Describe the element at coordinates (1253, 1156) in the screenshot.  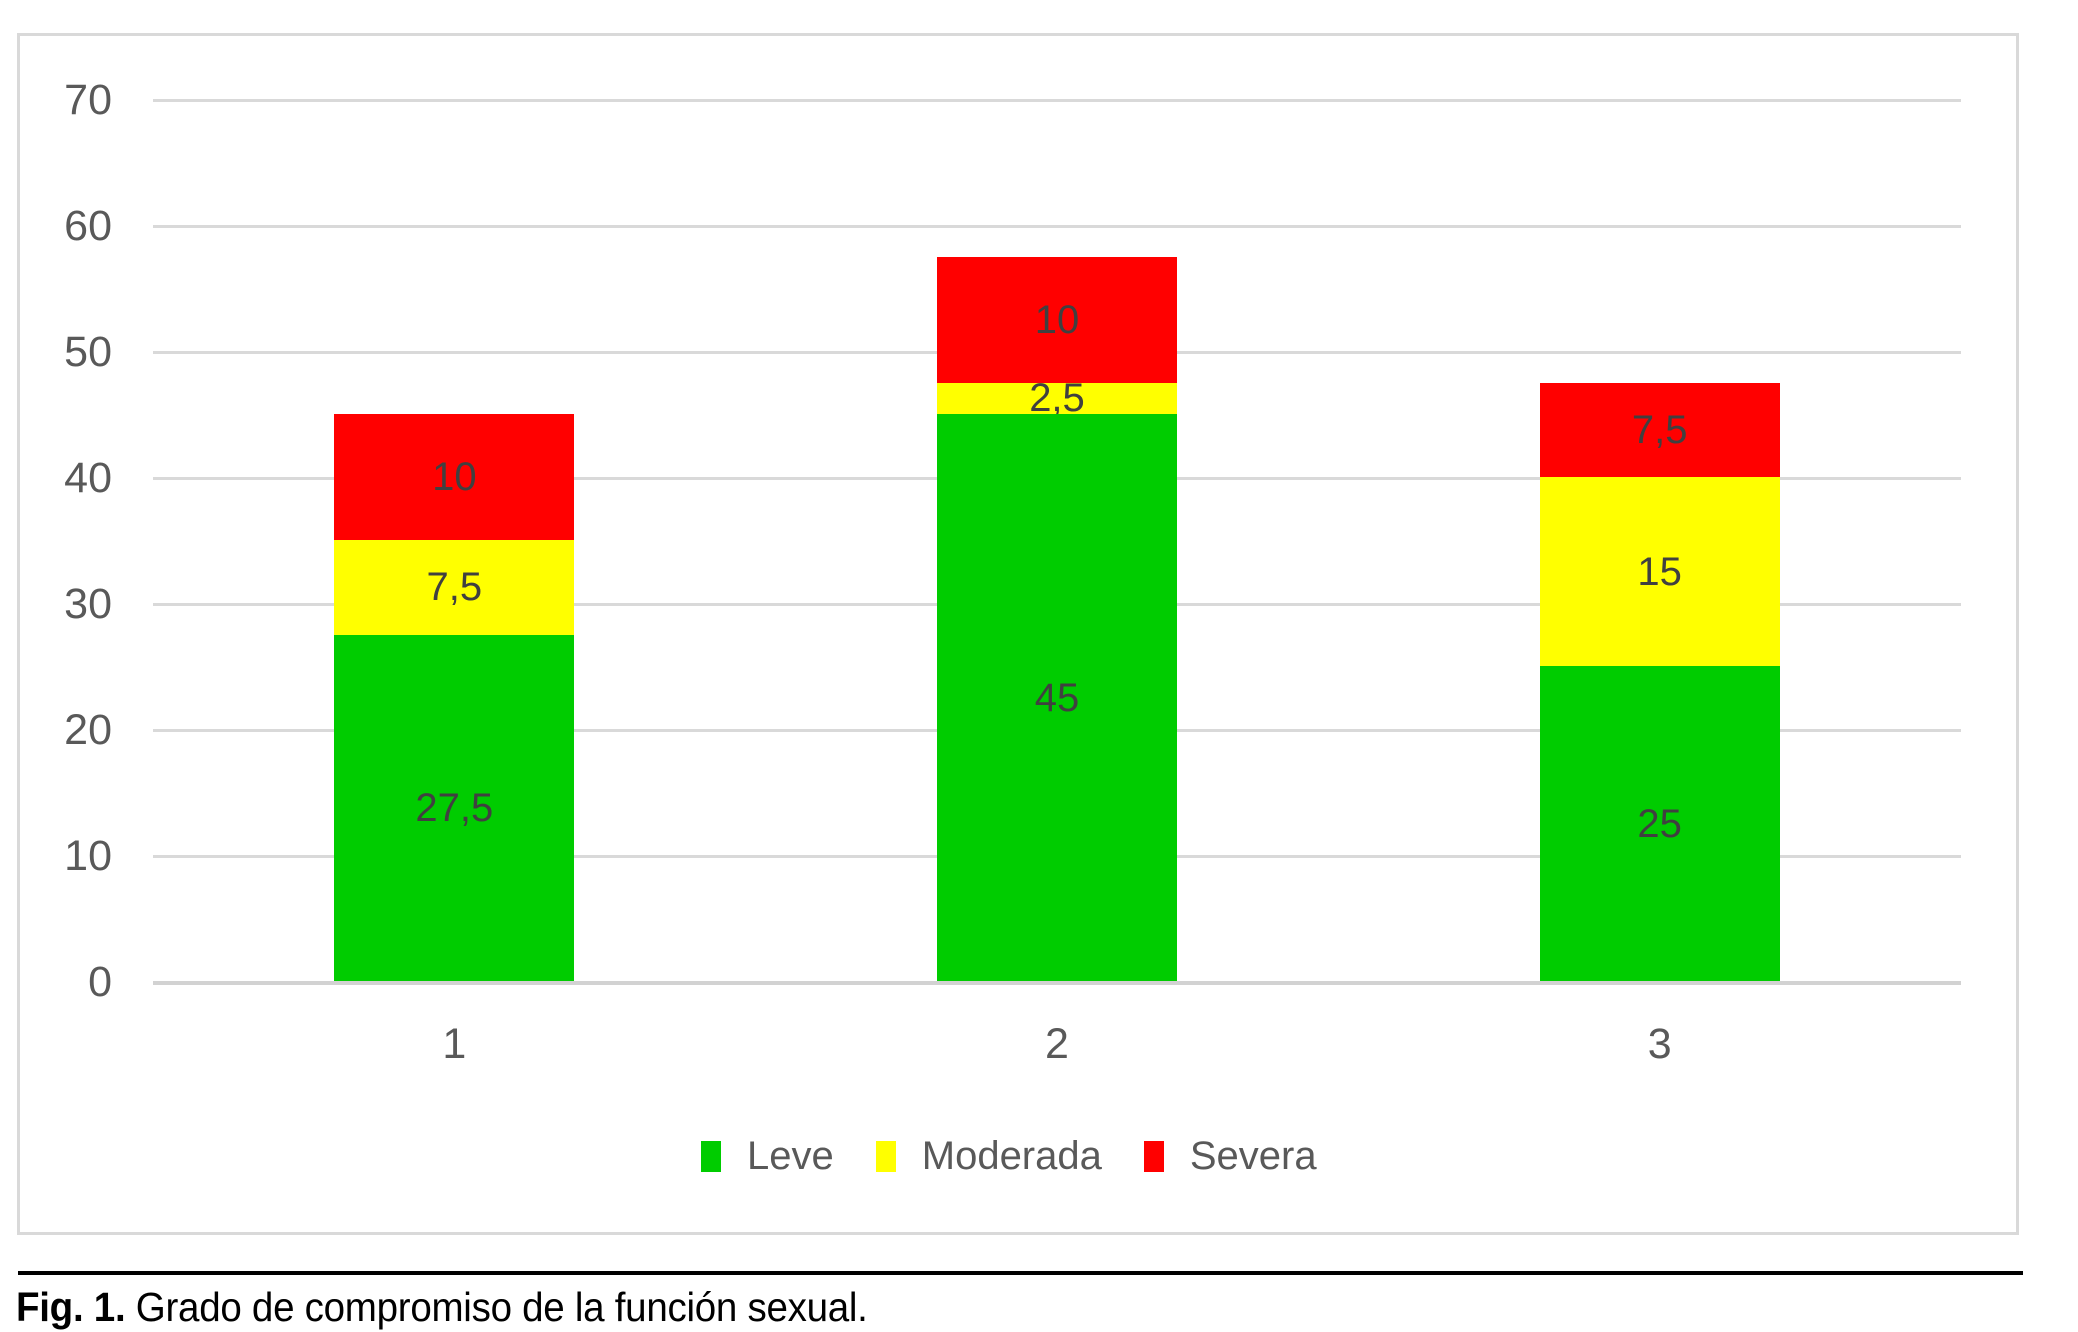
I see `legend-label: Severa` at that location.